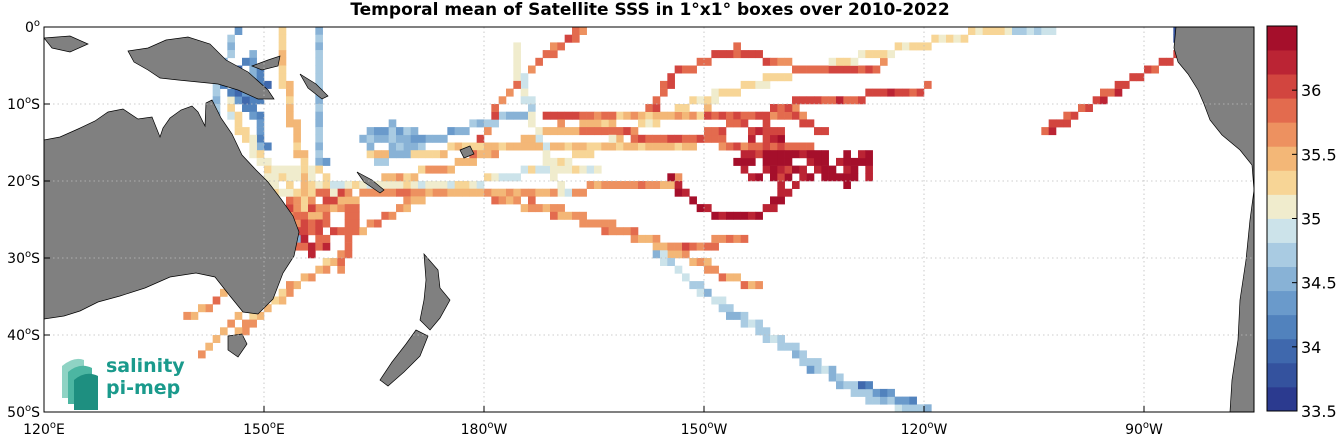 This screenshot has height=438, width=1343. I want to click on land-new-zealand-south, so click(404, 358).